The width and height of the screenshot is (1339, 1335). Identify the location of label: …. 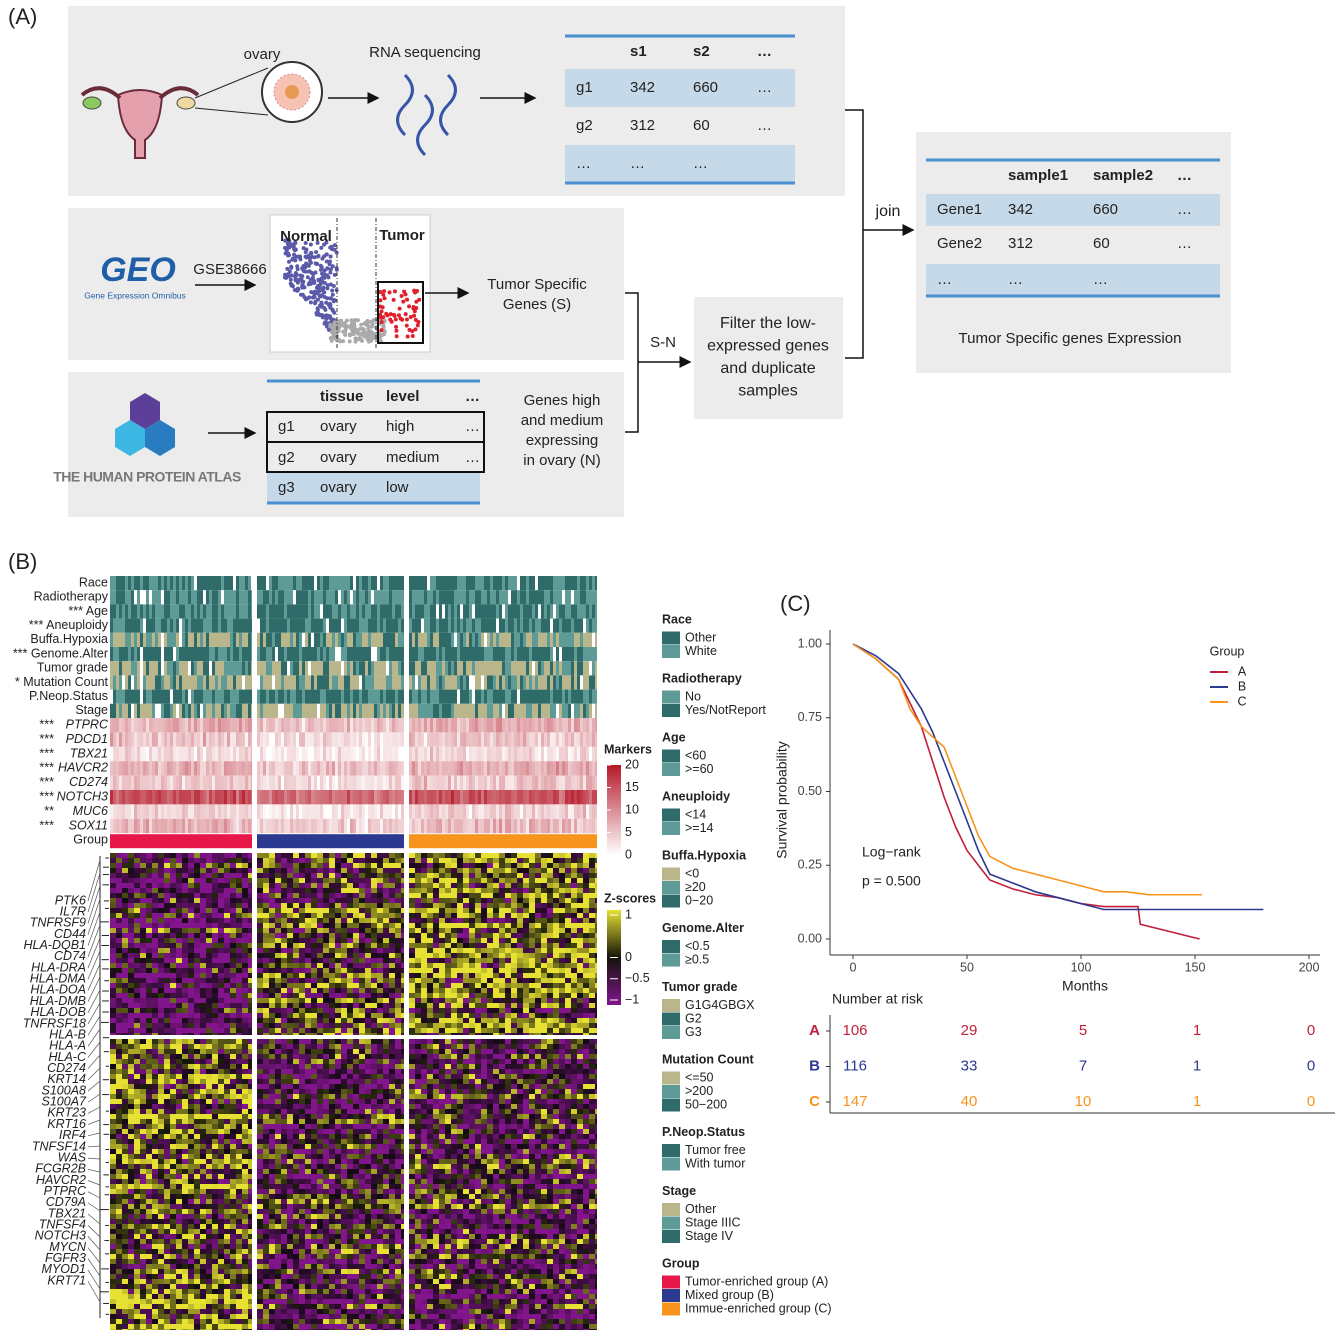
(944, 279).